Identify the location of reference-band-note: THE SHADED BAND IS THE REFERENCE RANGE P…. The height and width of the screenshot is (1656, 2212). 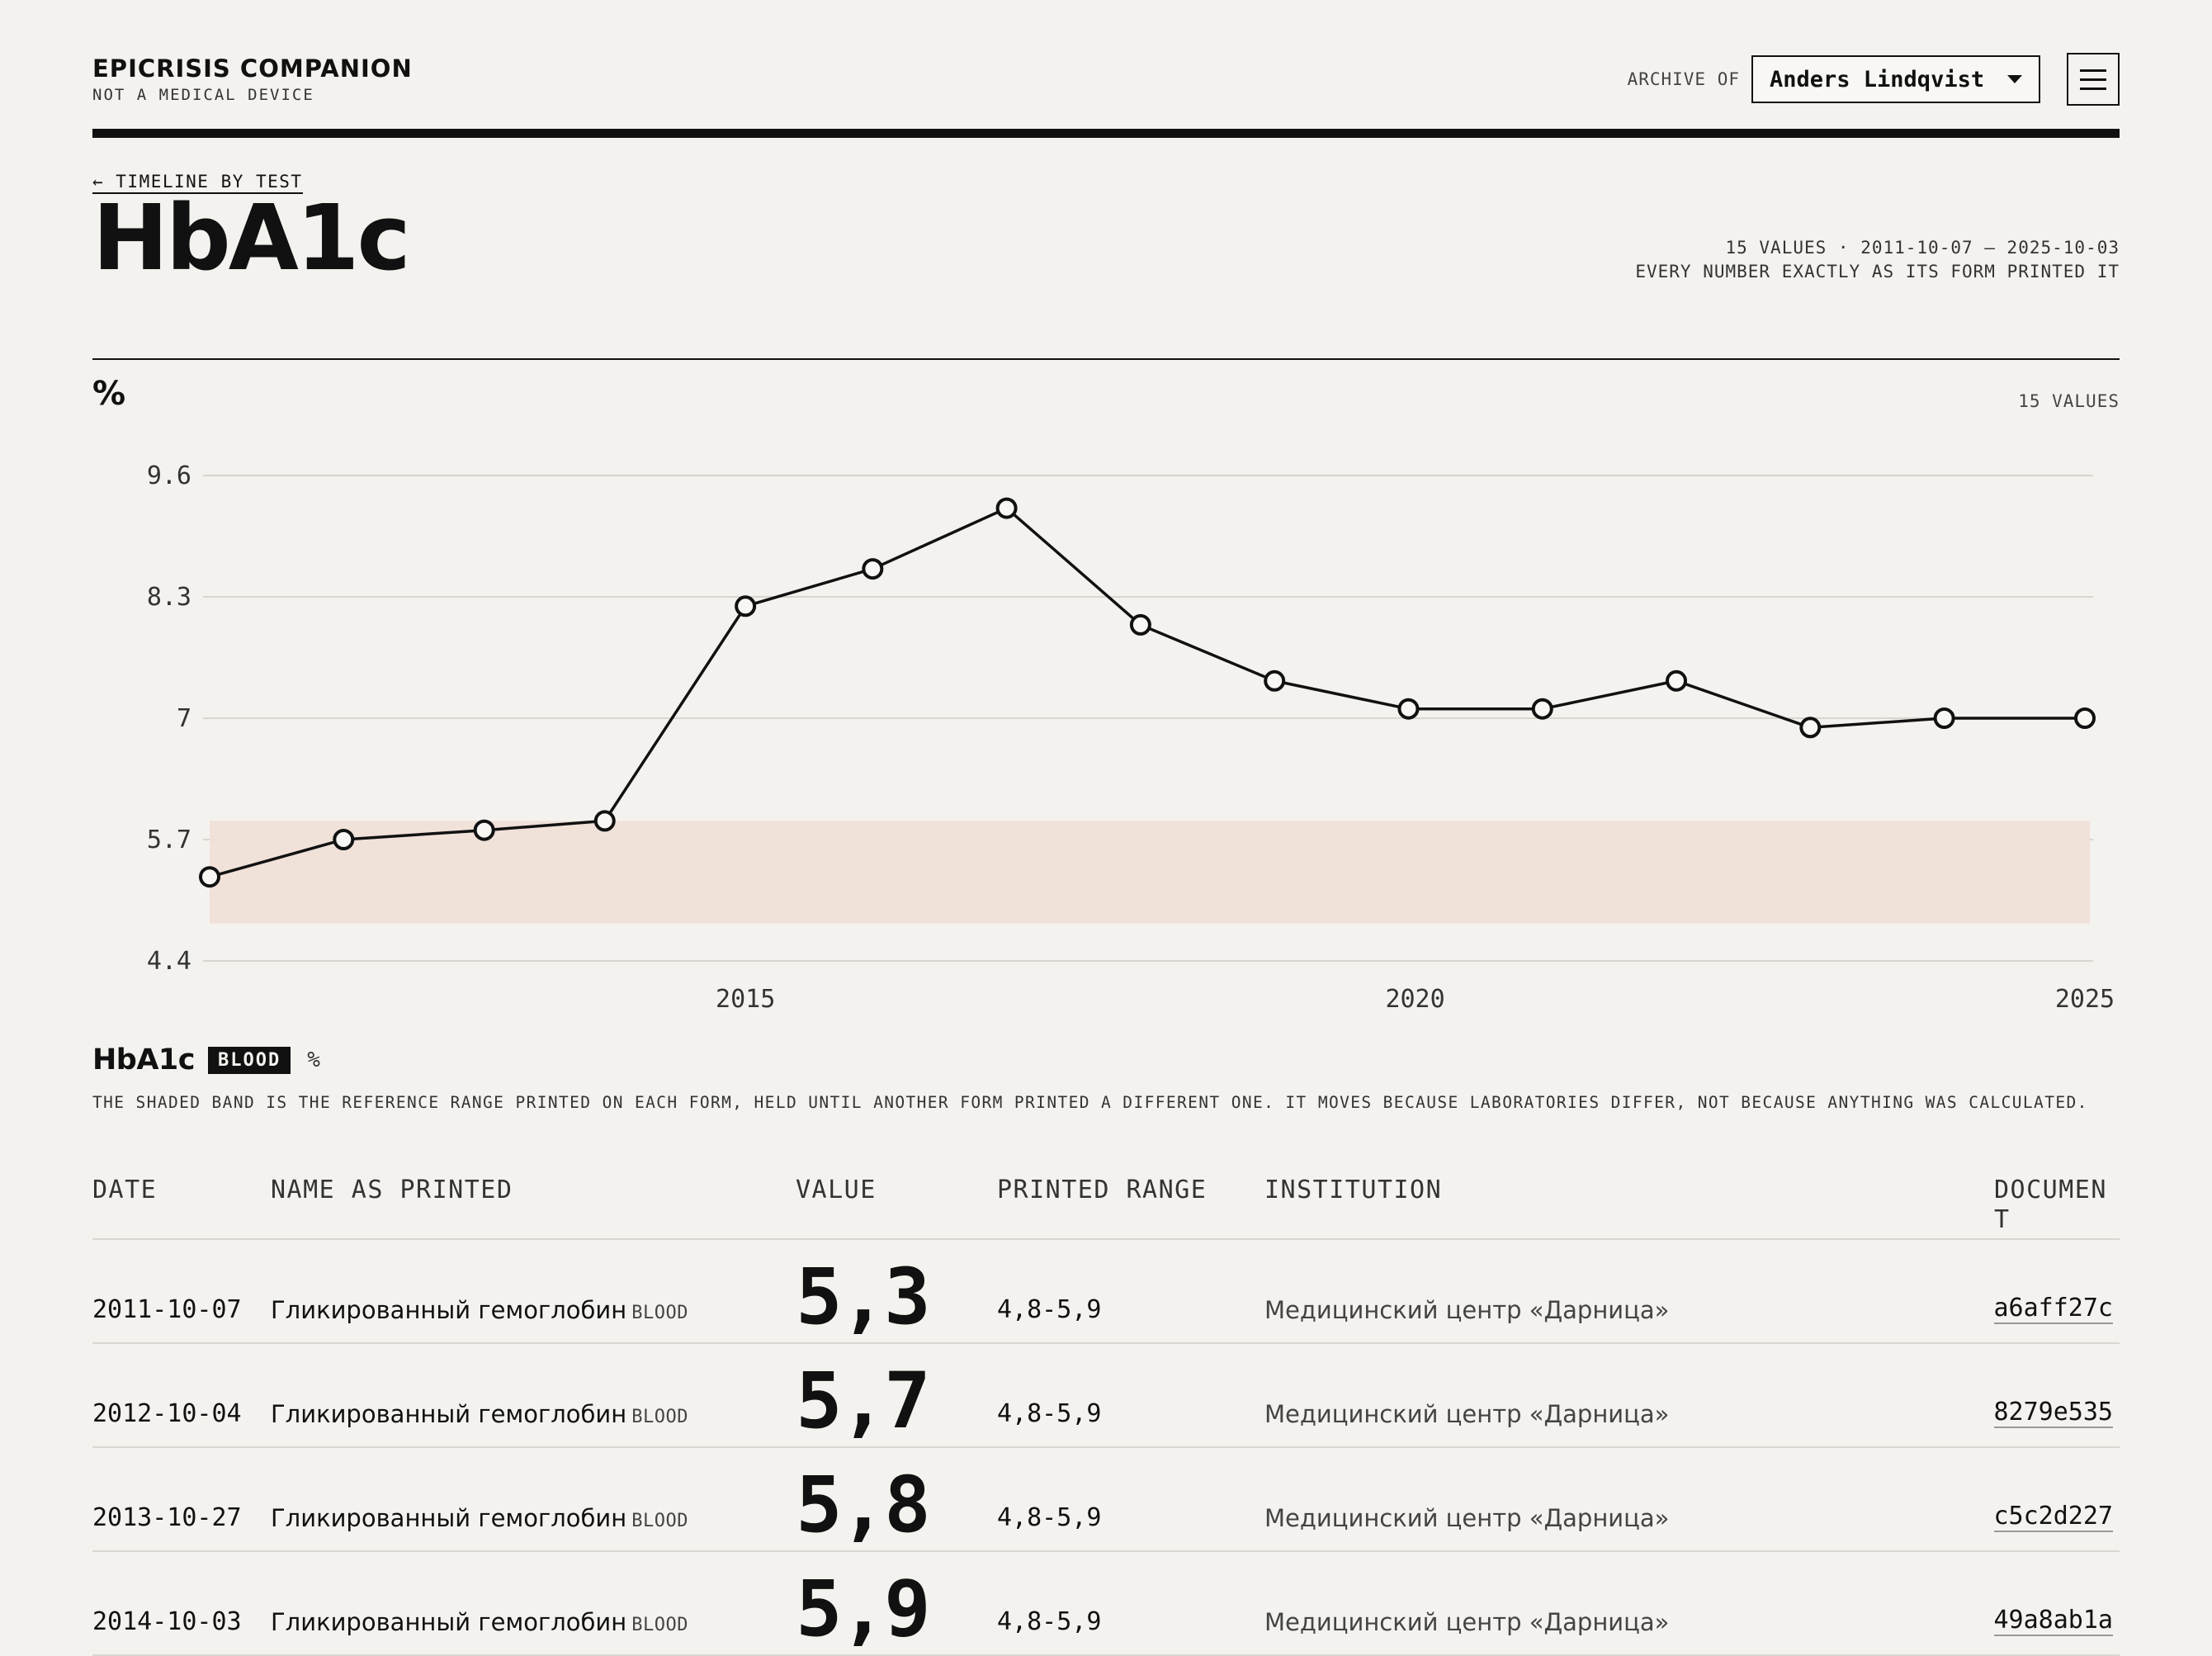
(1090, 1103).